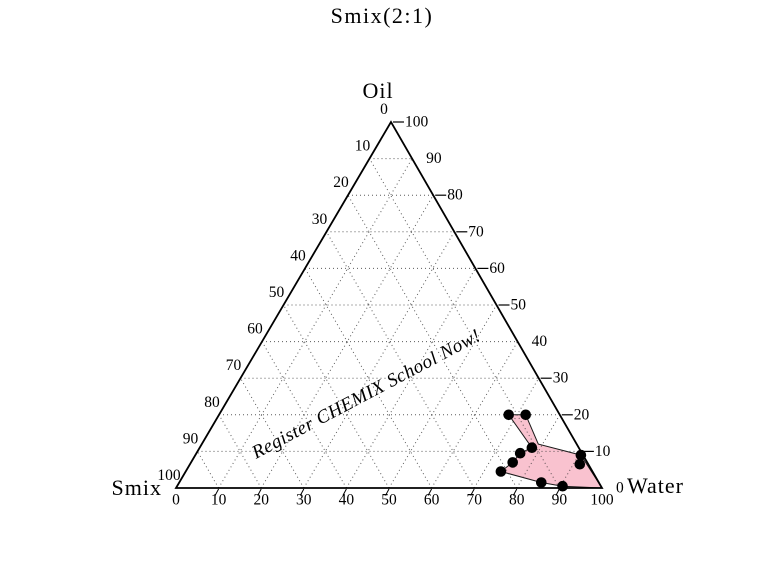 This screenshot has width=782, height=580. I want to click on axis-tick-label-bottom: 10, so click(219, 500).